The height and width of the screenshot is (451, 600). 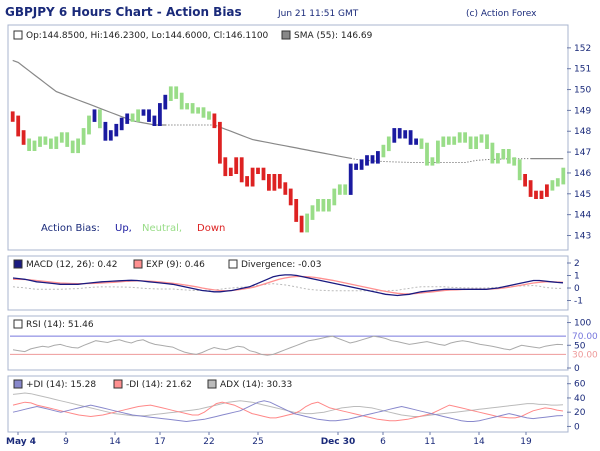 What do you see at coordinates (585, 337) in the screenshot?
I see `rsi-ref-label-70: 70.00` at bounding box center [585, 337].